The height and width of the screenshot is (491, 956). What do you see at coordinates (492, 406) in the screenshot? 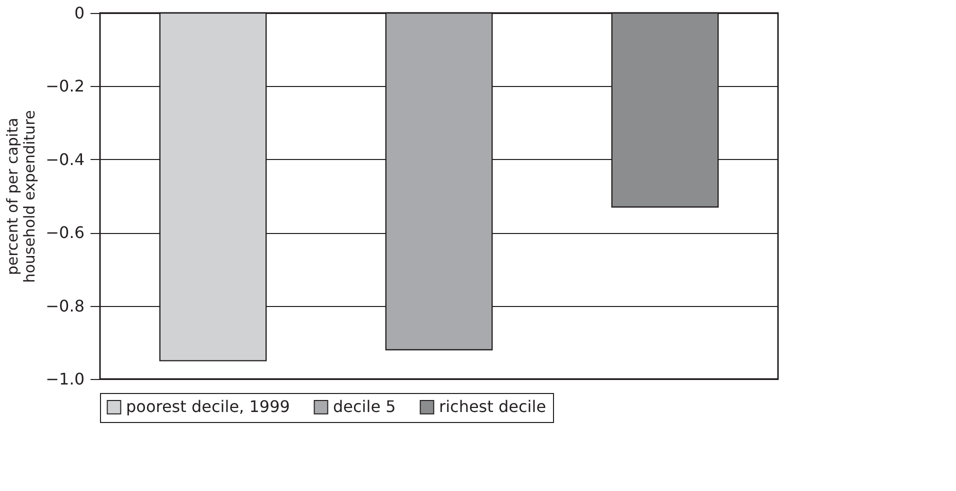
I see `legend-label: richest decile` at bounding box center [492, 406].